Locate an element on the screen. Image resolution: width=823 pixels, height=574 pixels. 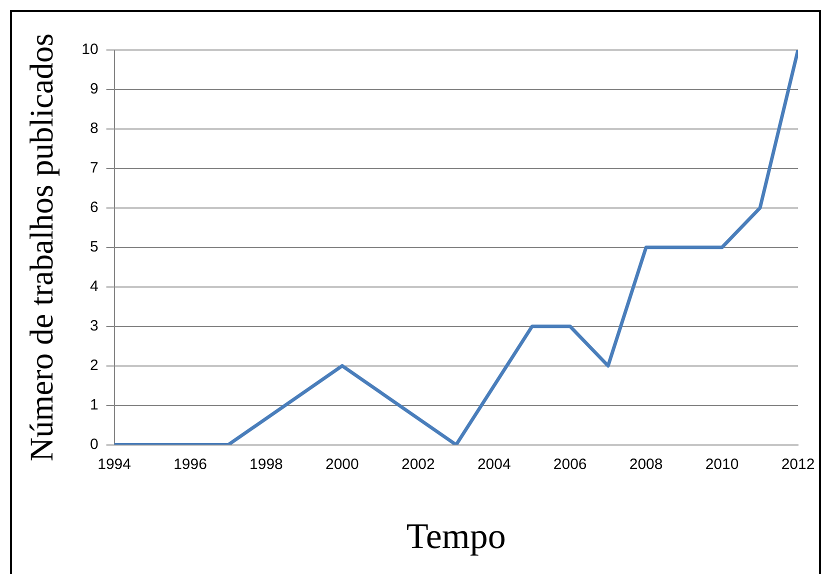
y-axis-title: Número de trabalhos publicados is located at coordinates (42, 247).